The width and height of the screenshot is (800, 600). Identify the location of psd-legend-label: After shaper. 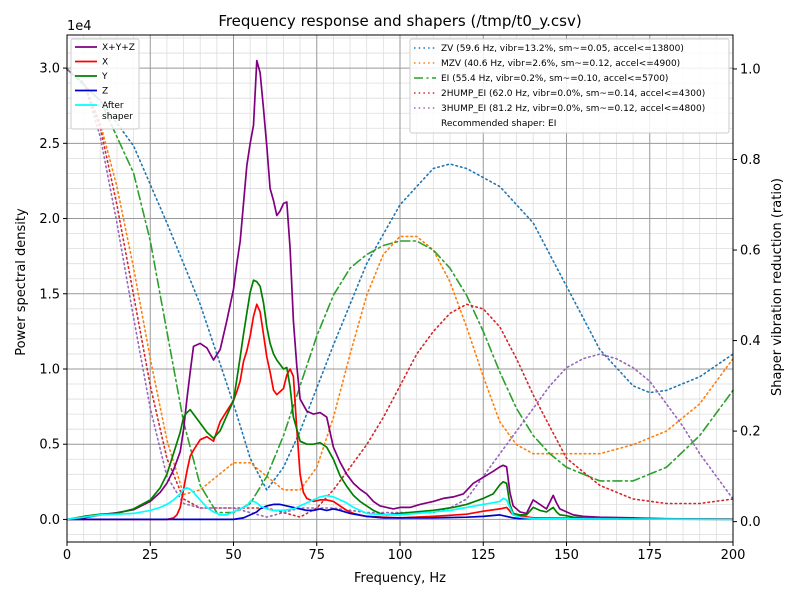
(117, 111).